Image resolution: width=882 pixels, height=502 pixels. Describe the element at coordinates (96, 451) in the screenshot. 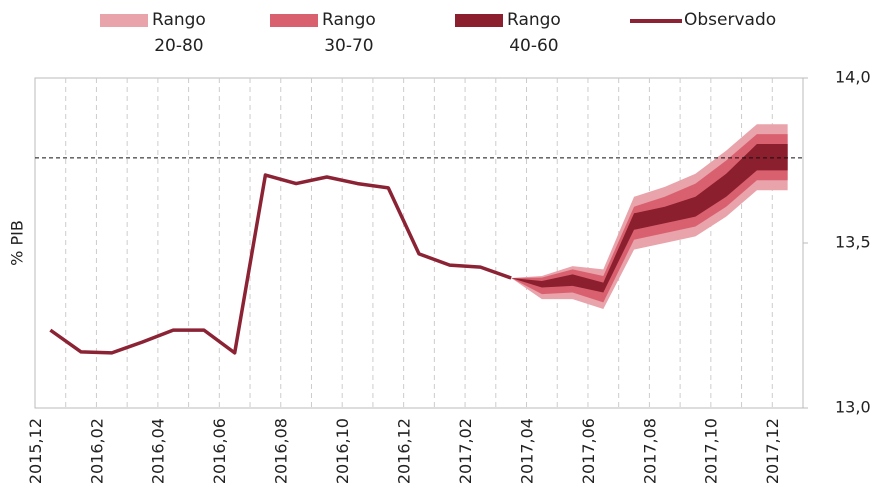

I see `x-tick-label: 2016,02` at that location.